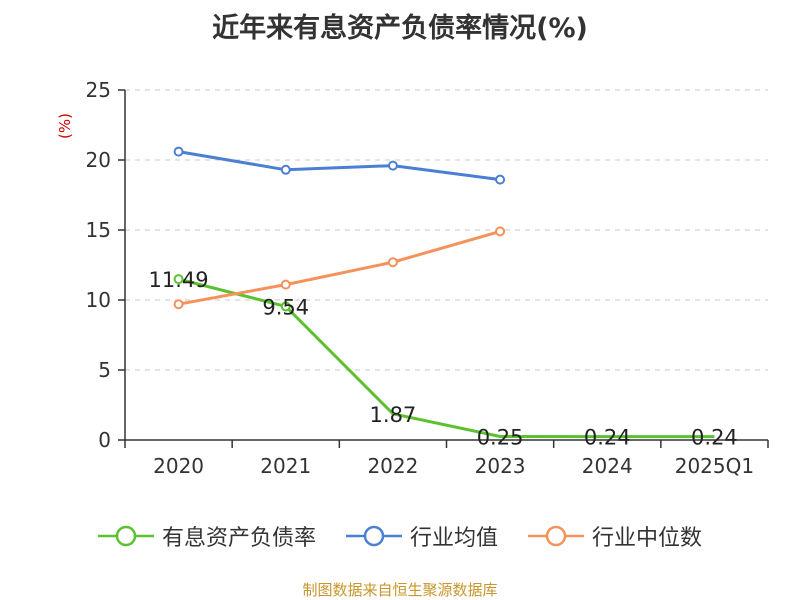 Image resolution: width=800 pixels, height=600 pixels. Describe the element at coordinates (500, 438) in the screenshot. I see `data-label: 0.25` at that location.